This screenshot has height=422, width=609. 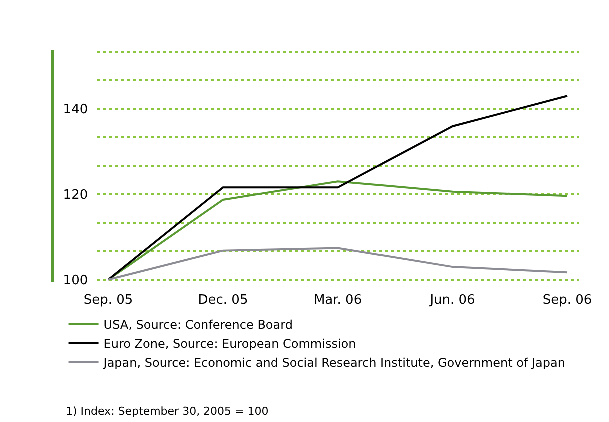 I want to click on x-tick-label: Mar. 06, so click(x=338, y=300).